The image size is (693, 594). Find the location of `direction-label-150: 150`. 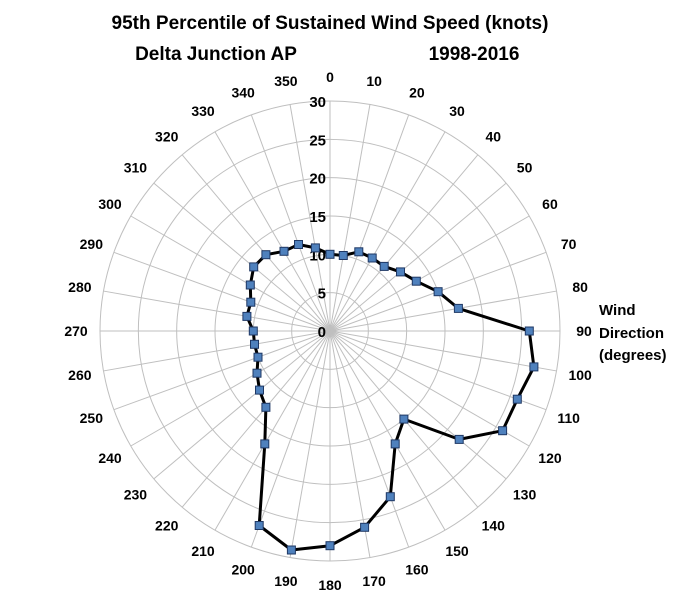

direction-label-150: 150 is located at coordinates (457, 551).